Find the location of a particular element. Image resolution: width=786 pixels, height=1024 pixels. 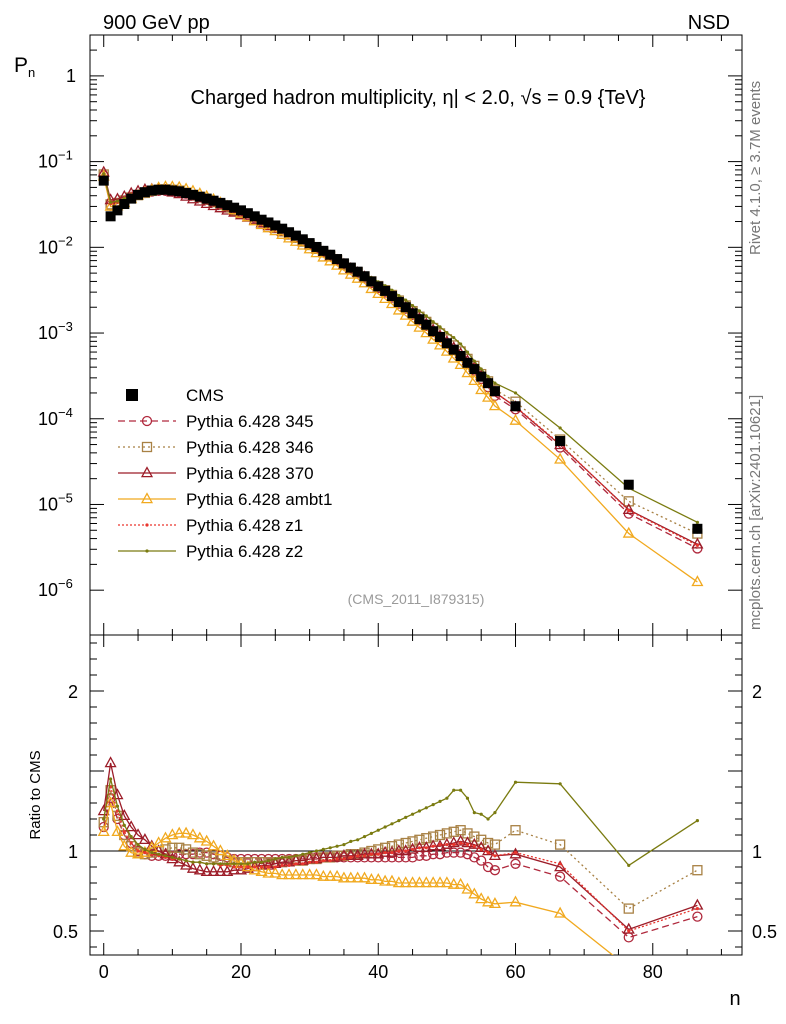

legend-cms-marker is located at coordinates (132, 395).